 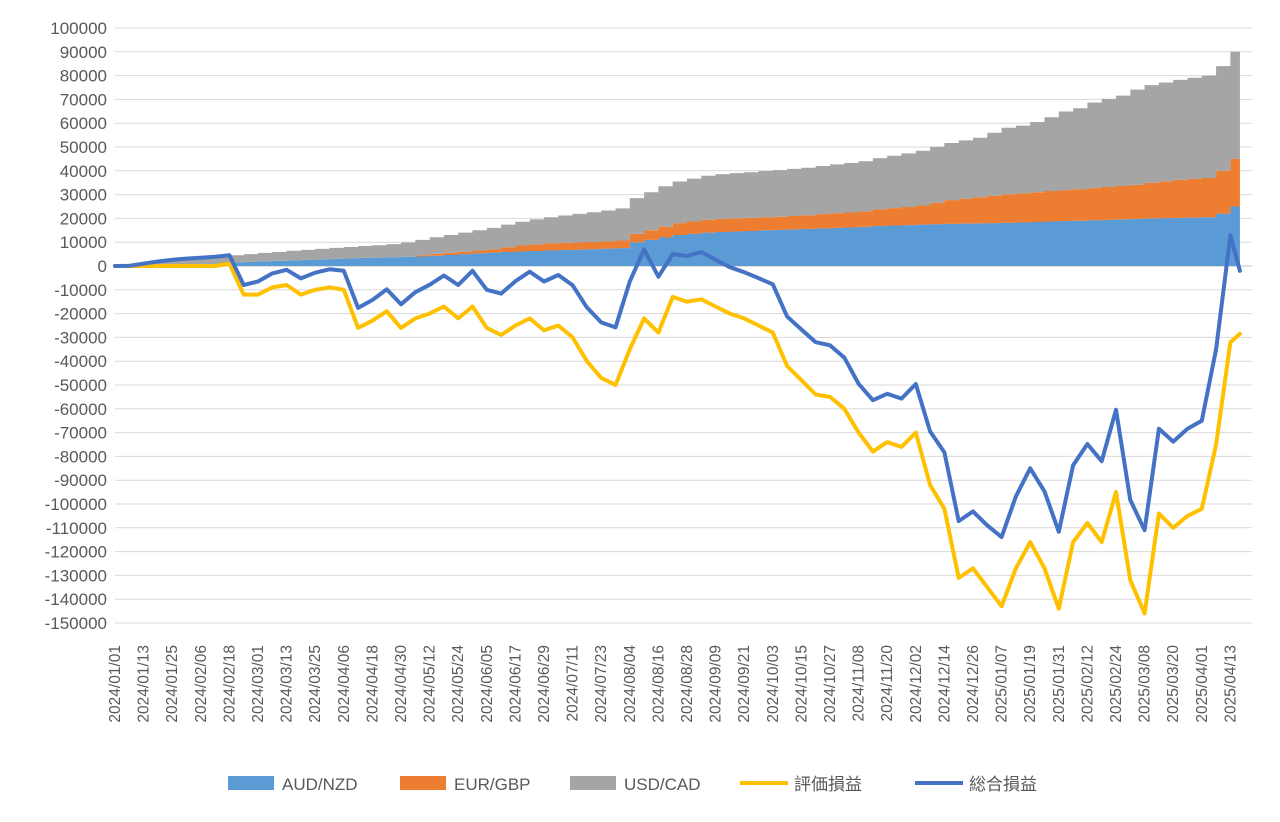 What do you see at coordinates (229, 684) in the screenshot?
I see `x-tick-label: 2024/02/18` at bounding box center [229, 684].